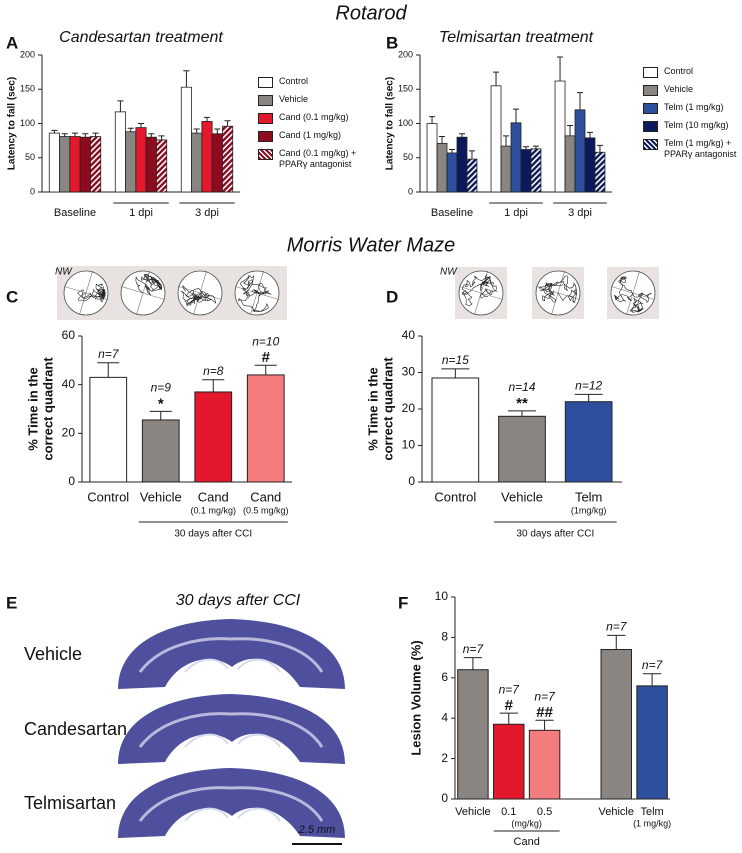 The height and width of the screenshot is (853, 742). What do you see at coordinates (679, 71) in the screenshot?
I see `legend-label: Control` at bounding box center [679, 71].